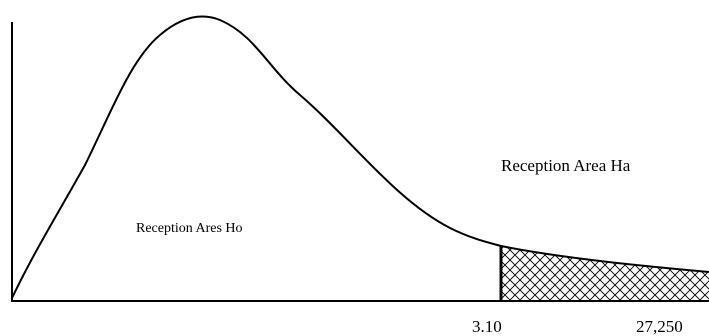  What do you see at coordinates (189, 228) in the screenshot?
I see `acceptance-region-label: Reception Ares Ho` at bounding box center [189, 228].